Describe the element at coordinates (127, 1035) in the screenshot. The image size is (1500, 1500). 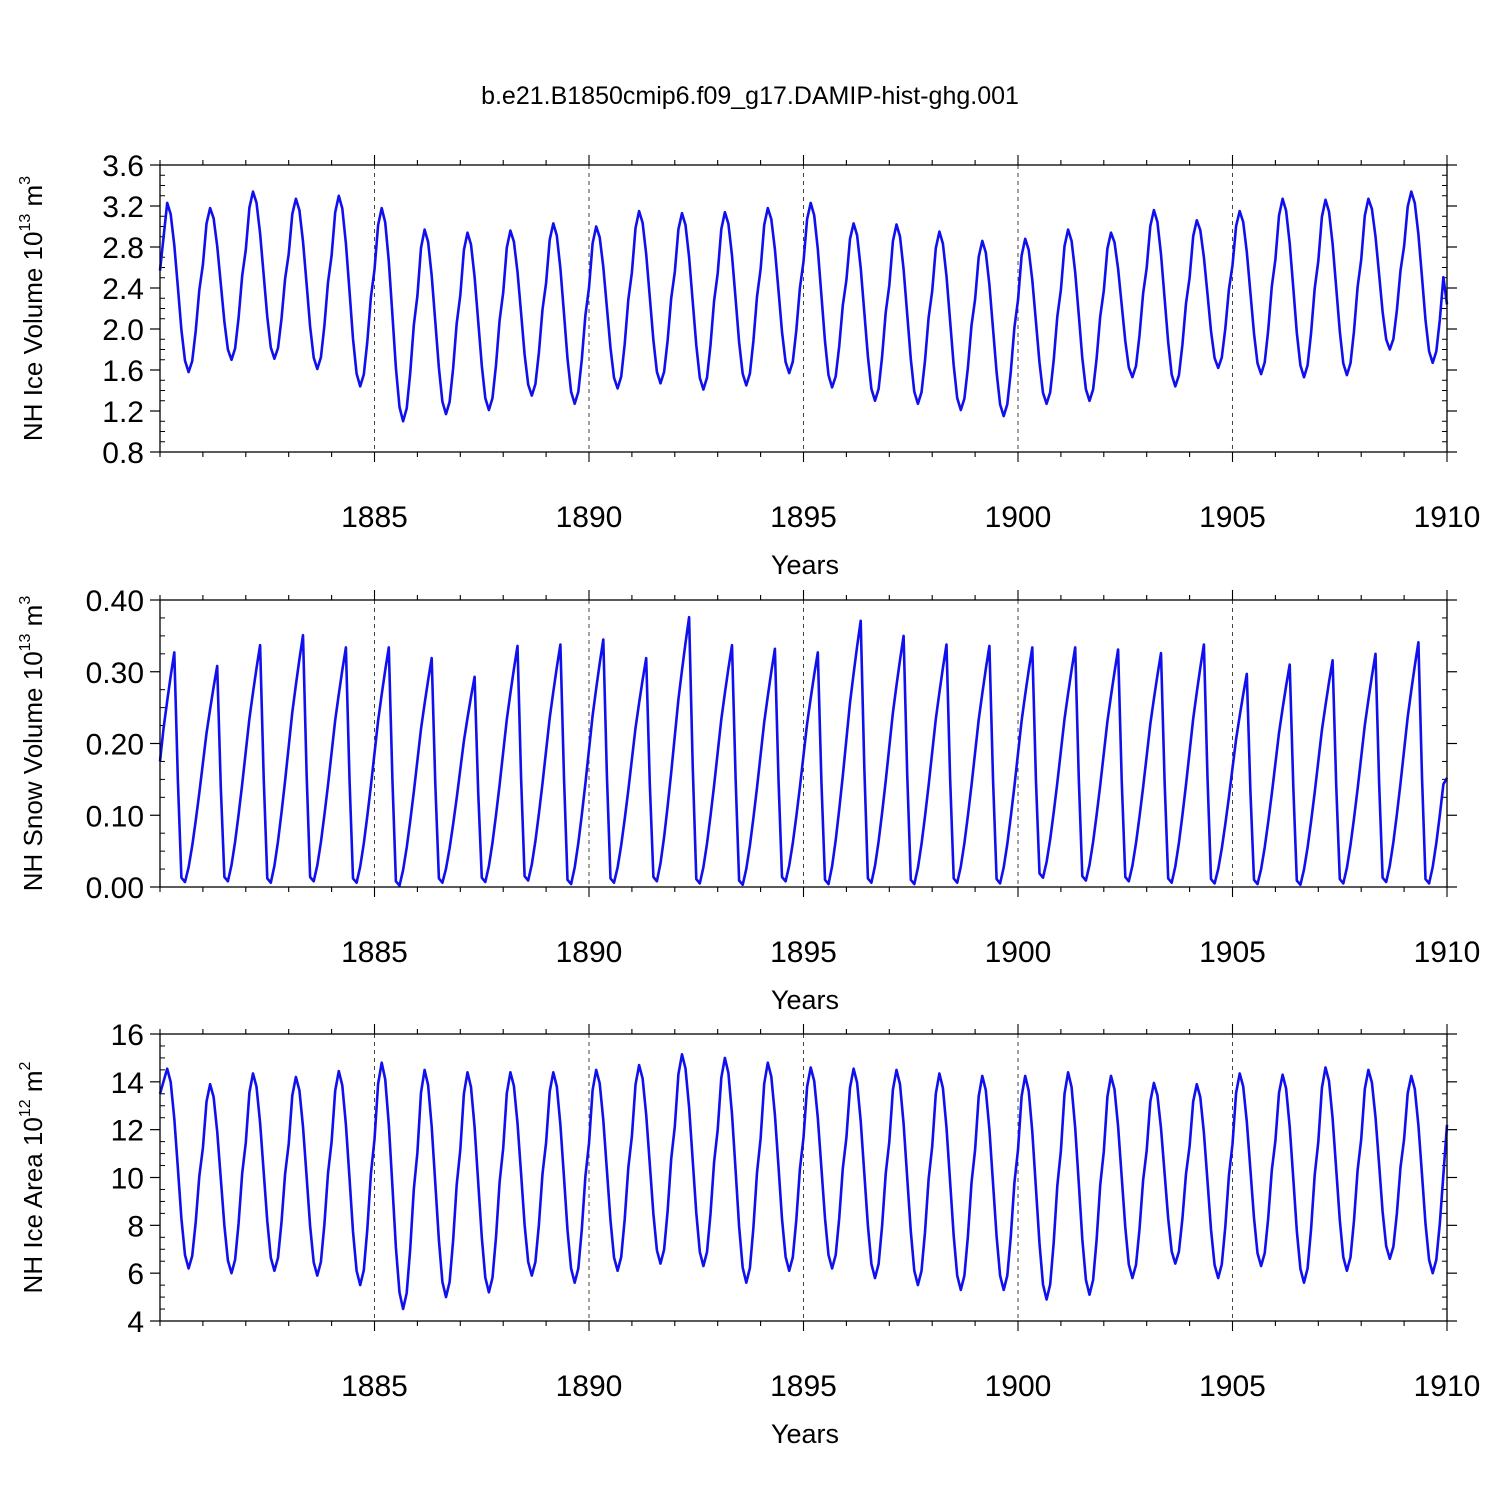
I see `y-tick-label: 16` at that location.